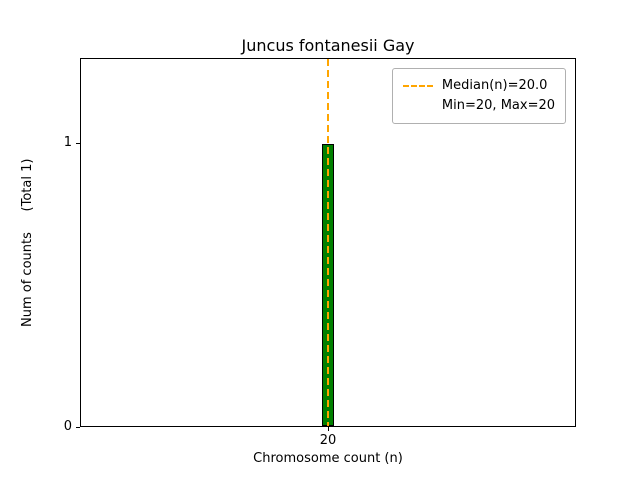 The image size is (640, 480). What do you see at coordinates (417, 86) in the screenshot?
I see `legend-dashed-line-swatch` at bounding box center [417, 86].